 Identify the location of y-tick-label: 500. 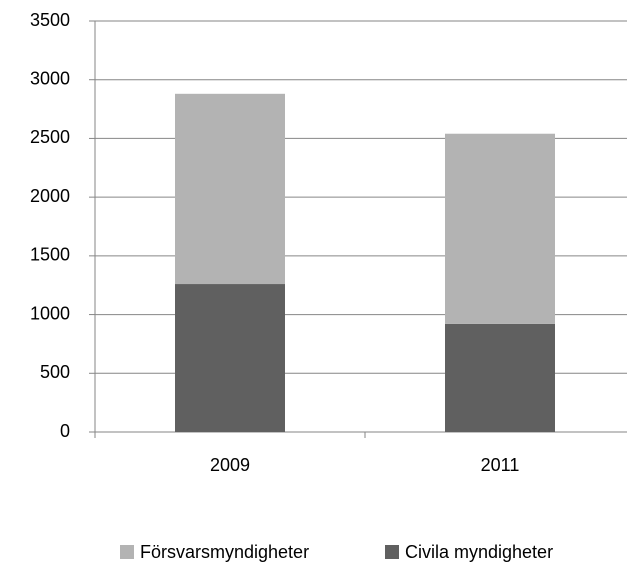
(55, 372).